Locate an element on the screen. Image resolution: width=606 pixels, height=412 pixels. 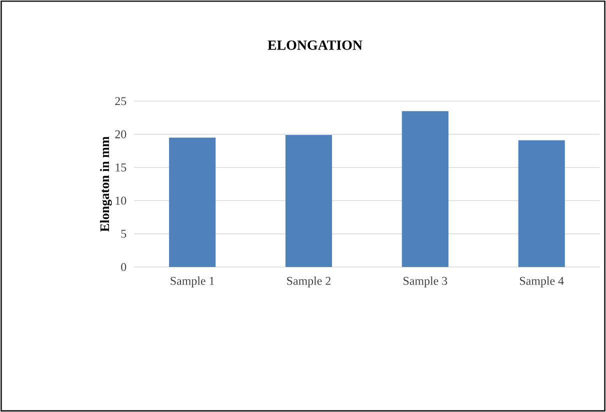
x-tick-label: Sample 2 is located at coordinates (308, 282).